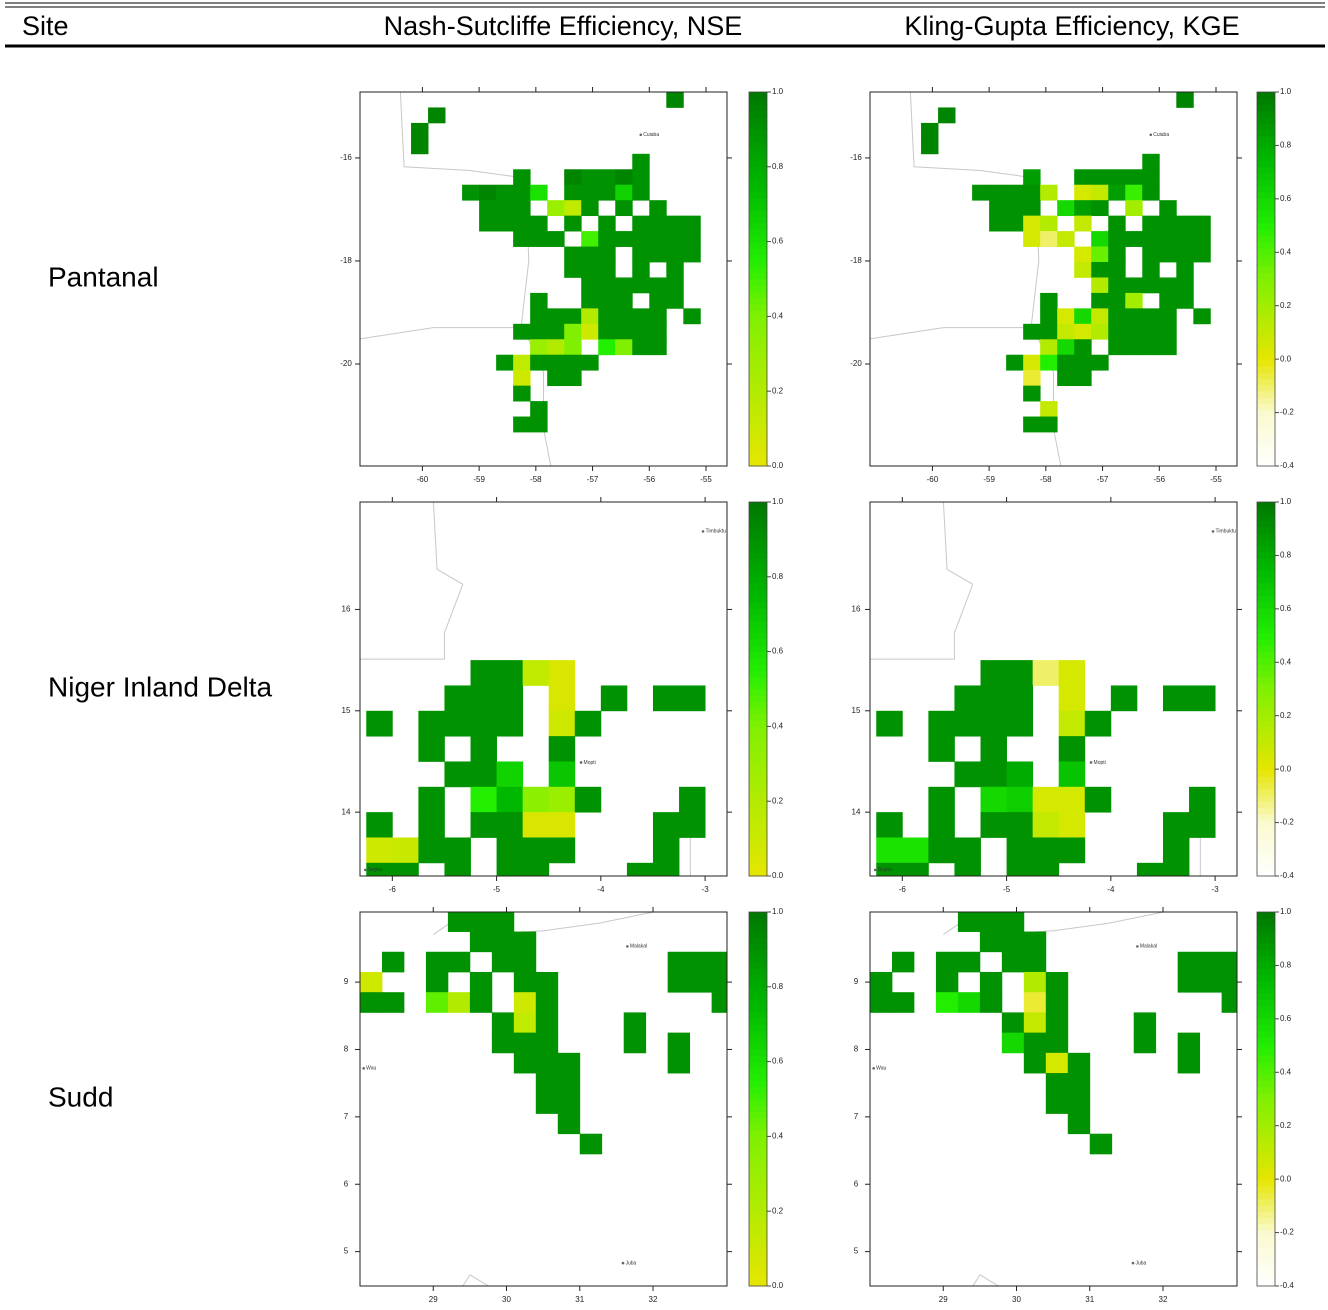 The height and width of the screenshot is (1310, 1328). What do you see at coordinates (1286, 911) in the screenshot?
I see `colorbar-tick-label: 1.0` at bounding box center [1286, 911].